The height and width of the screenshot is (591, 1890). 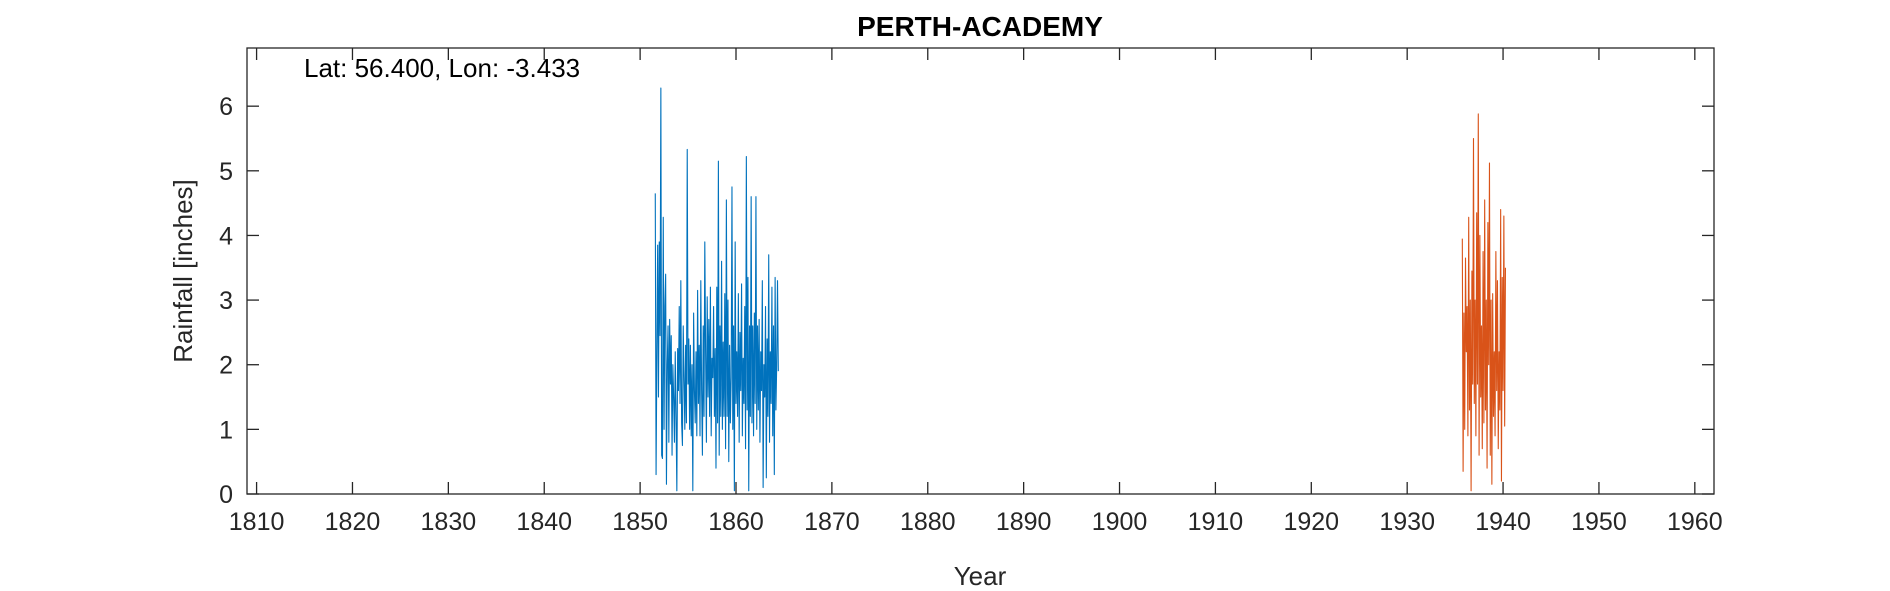 What do you see at coordinates (226, 301) in the screenshot?
I see `y-tick-label: 3` at bounding box center [226, 301].